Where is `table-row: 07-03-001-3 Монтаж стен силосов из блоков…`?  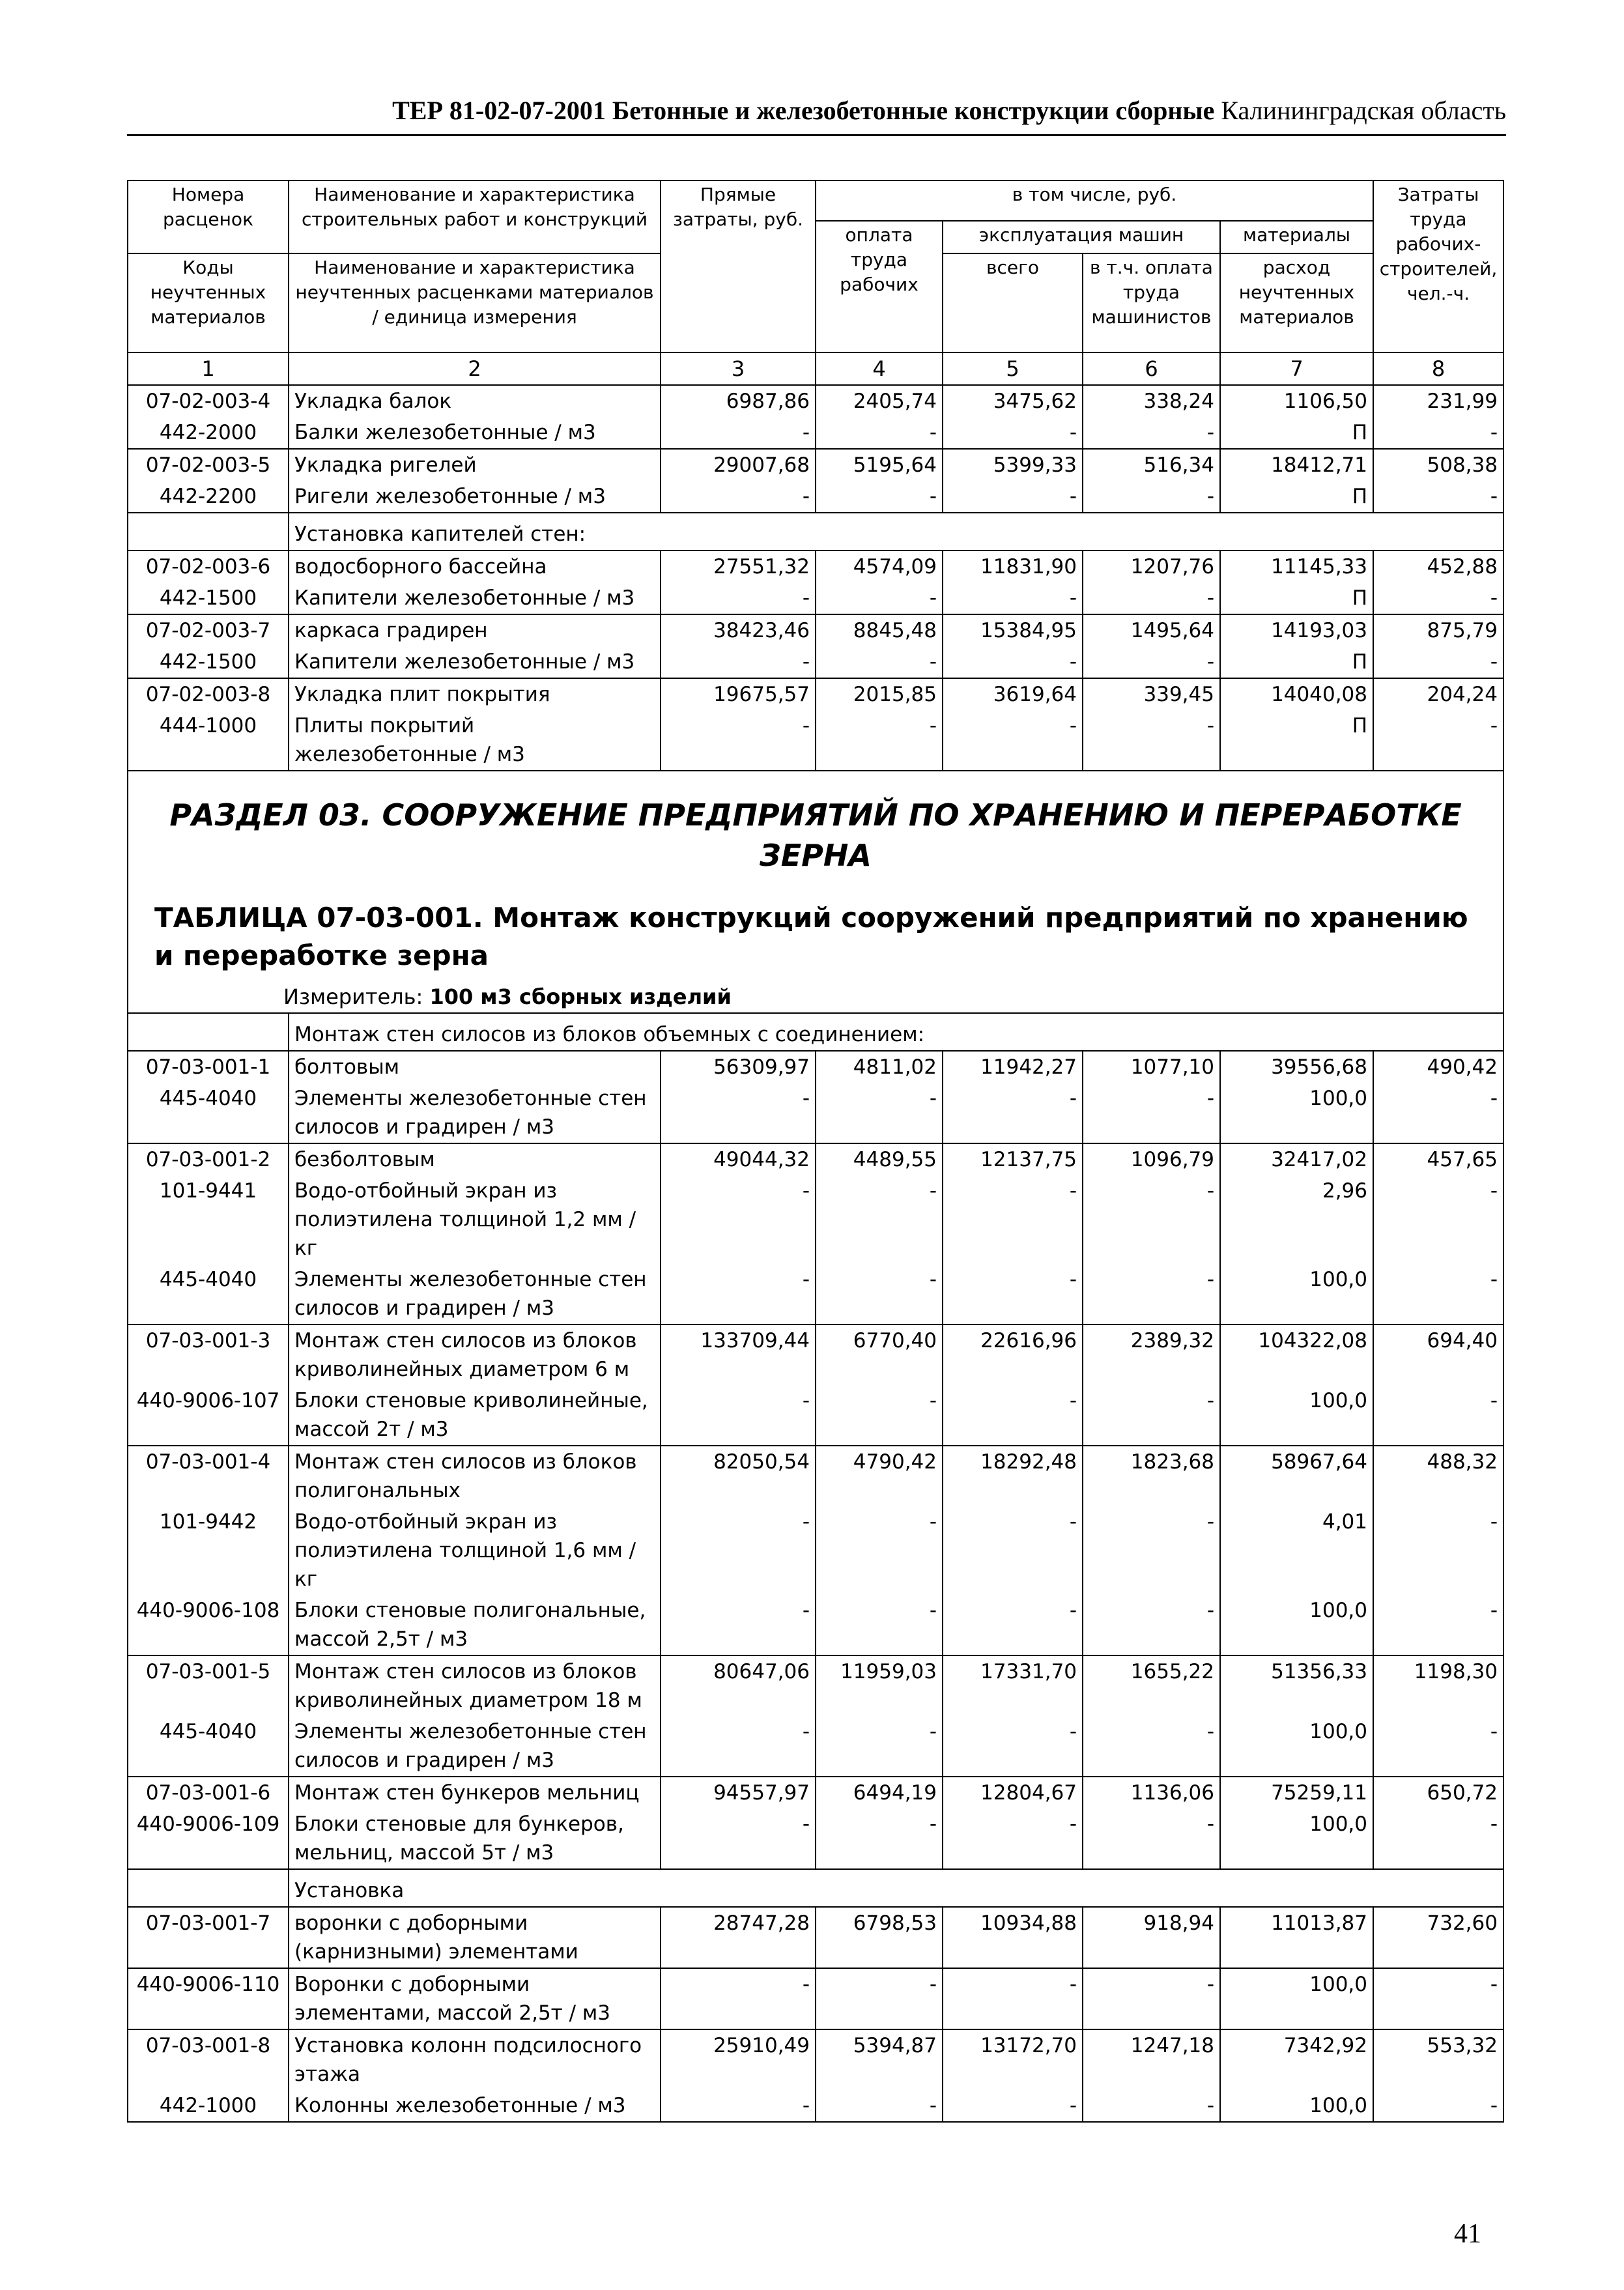 table-row: 07-03-001-3 Монтаж стен силосов из блоков… is located at coordinates (815, 1355).